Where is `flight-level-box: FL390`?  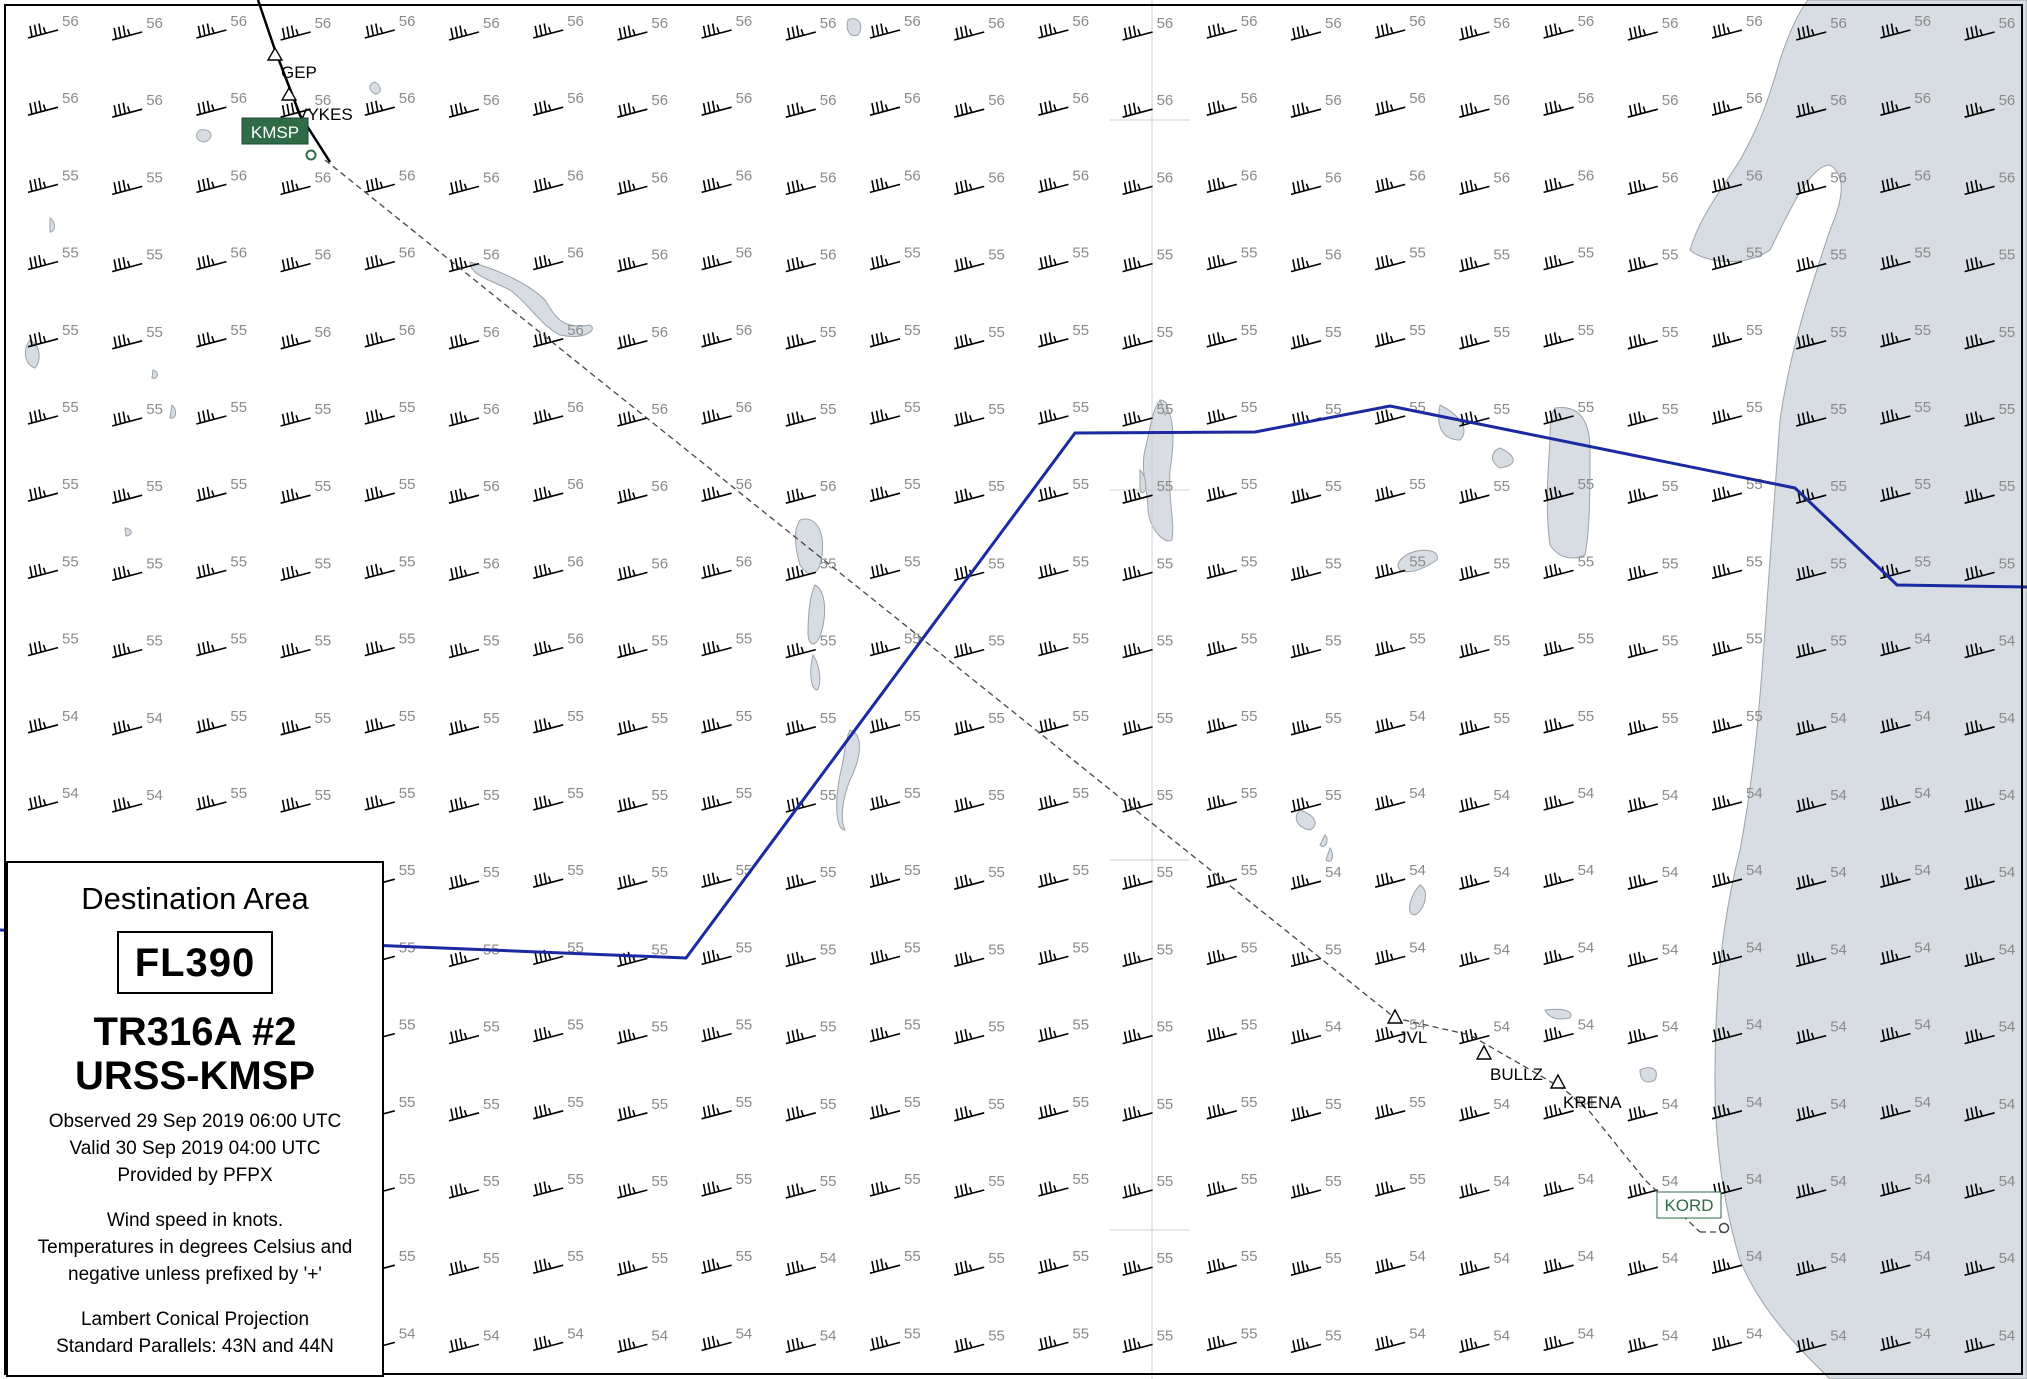 flight-level-box: FL390 is located at coordinates (195, 962).